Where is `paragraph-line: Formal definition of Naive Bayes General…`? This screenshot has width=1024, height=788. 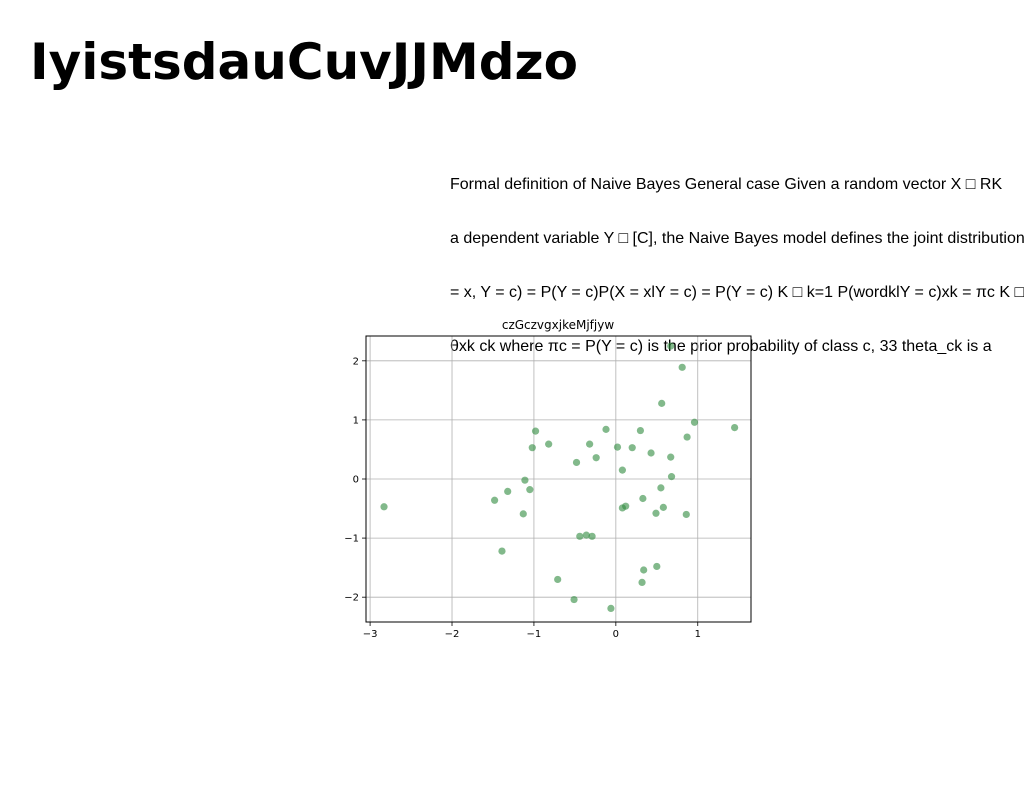 paragraph-line: Formal definition of Naive Bayes General… is located at coordinates (726, 184).